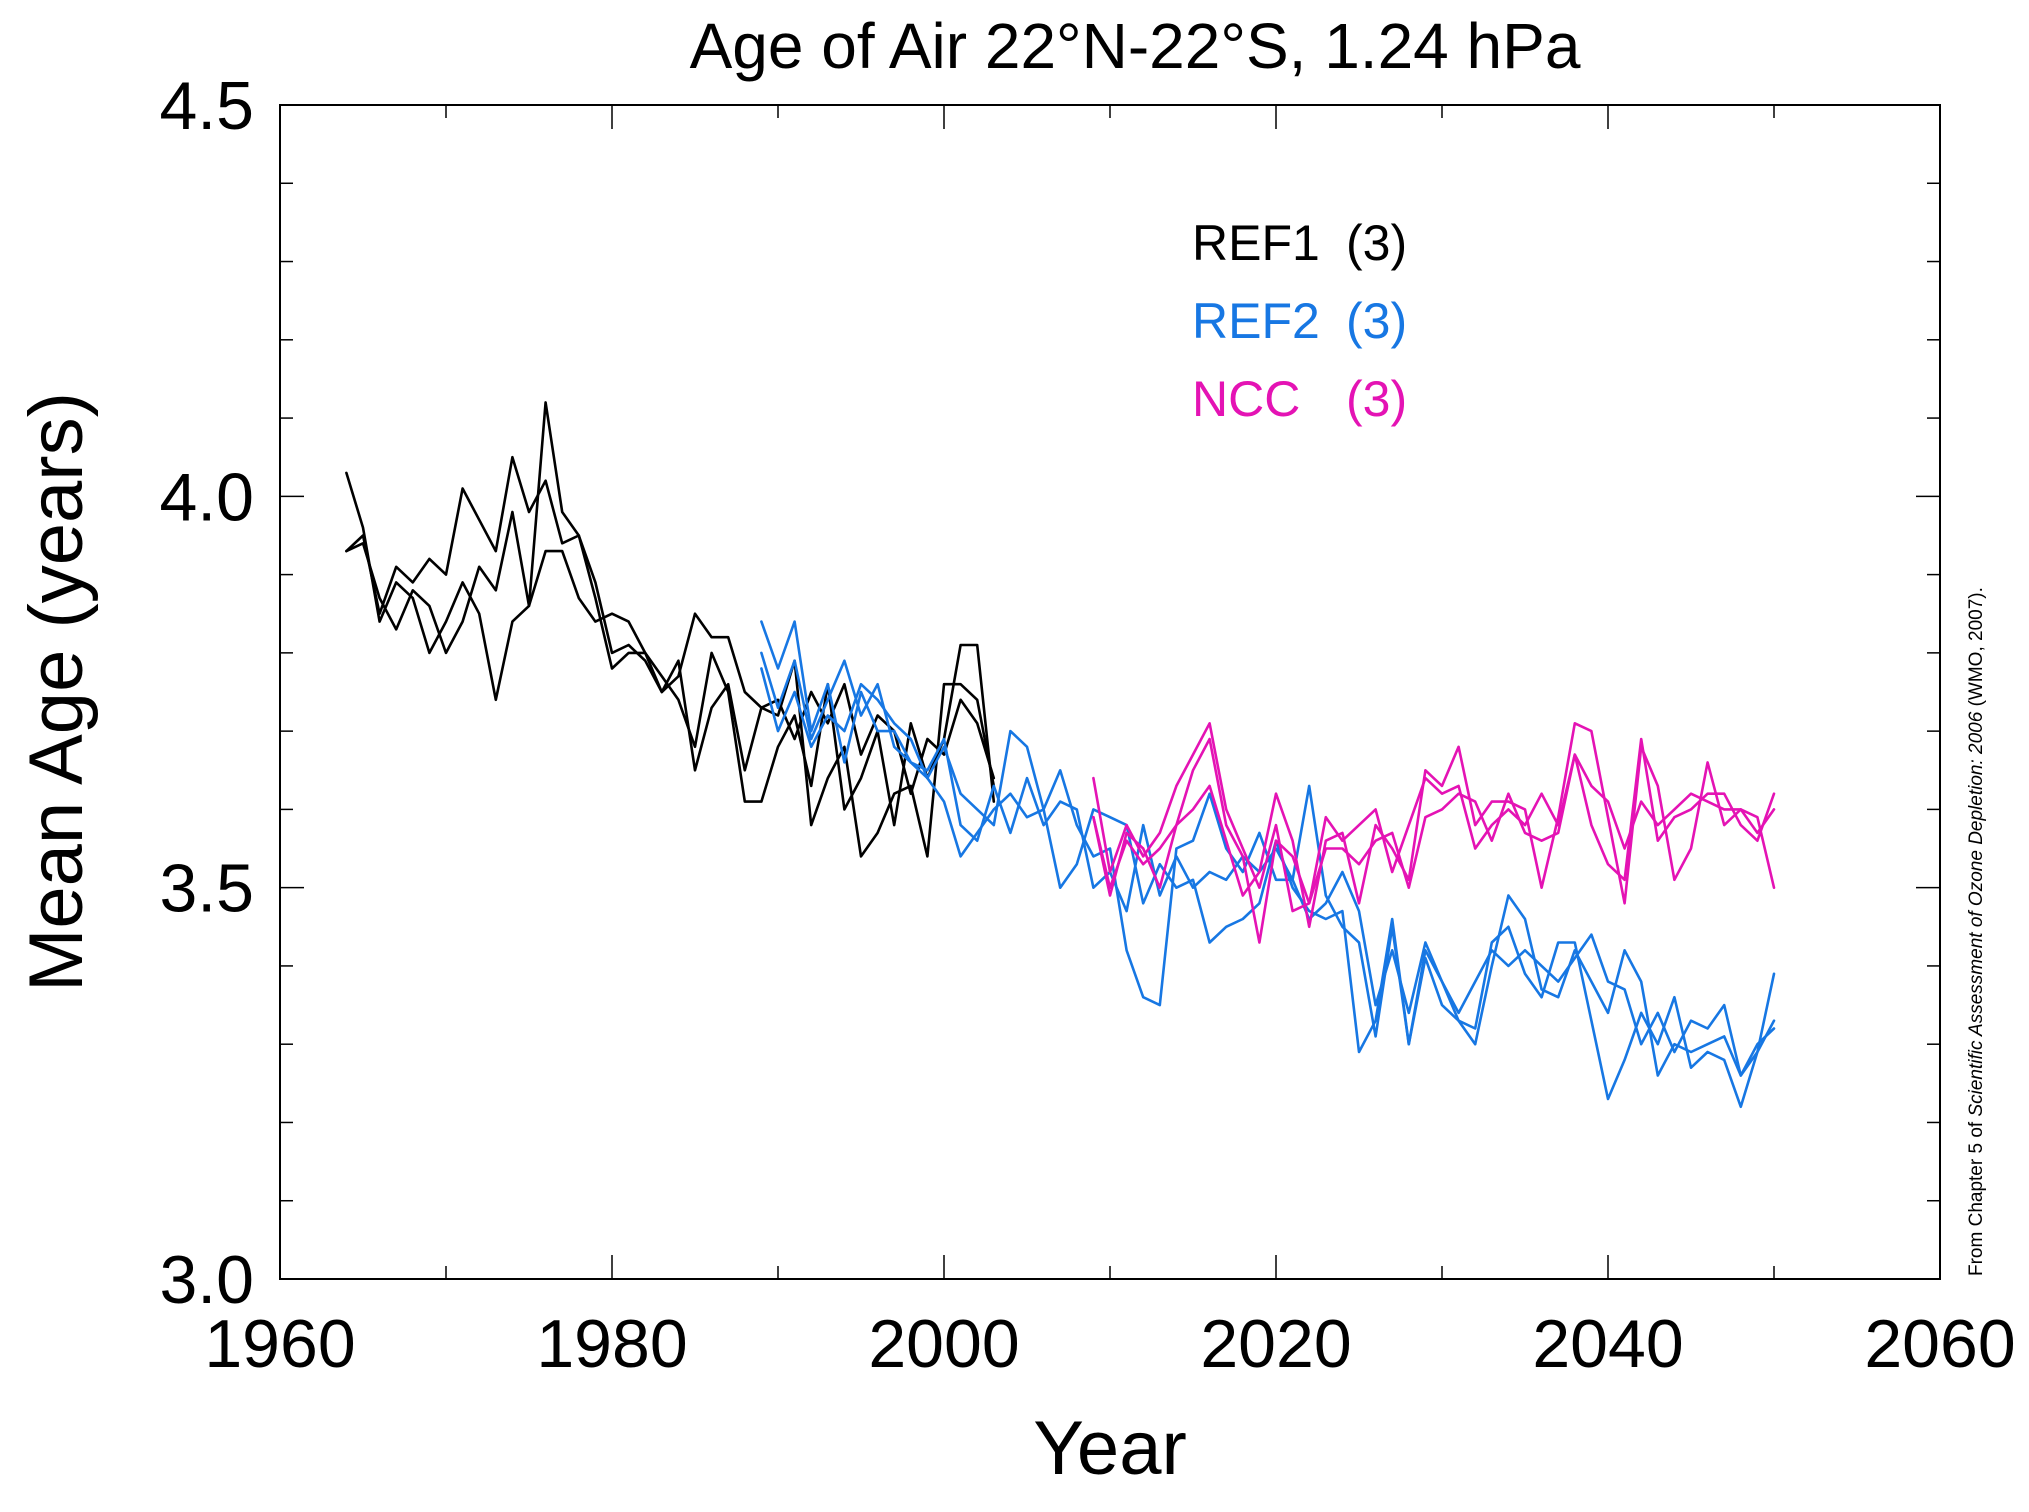 This screenshot has height=1512, width=2029. What do you see at coordinates (1110, 1448) in the screenshot?
I see `x-axis-title: Year` at bounding box center [1110, 1448].